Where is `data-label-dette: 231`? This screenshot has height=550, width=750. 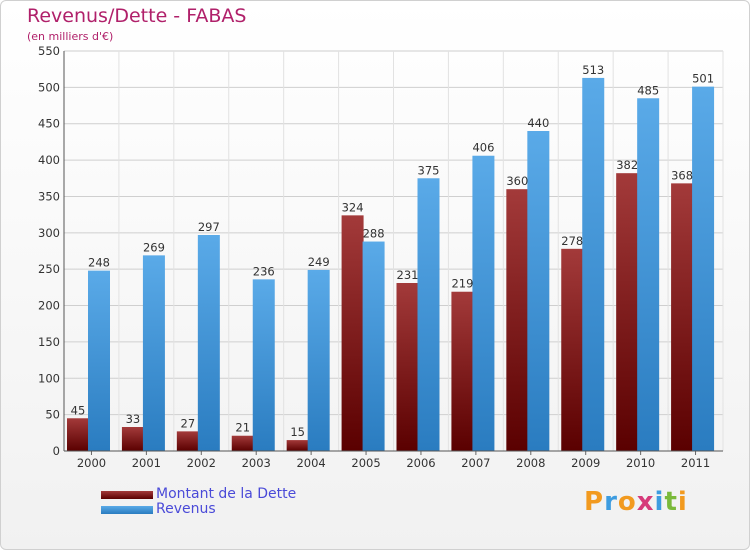
data-label-dette: 231 is located at coordinates (408, 275).